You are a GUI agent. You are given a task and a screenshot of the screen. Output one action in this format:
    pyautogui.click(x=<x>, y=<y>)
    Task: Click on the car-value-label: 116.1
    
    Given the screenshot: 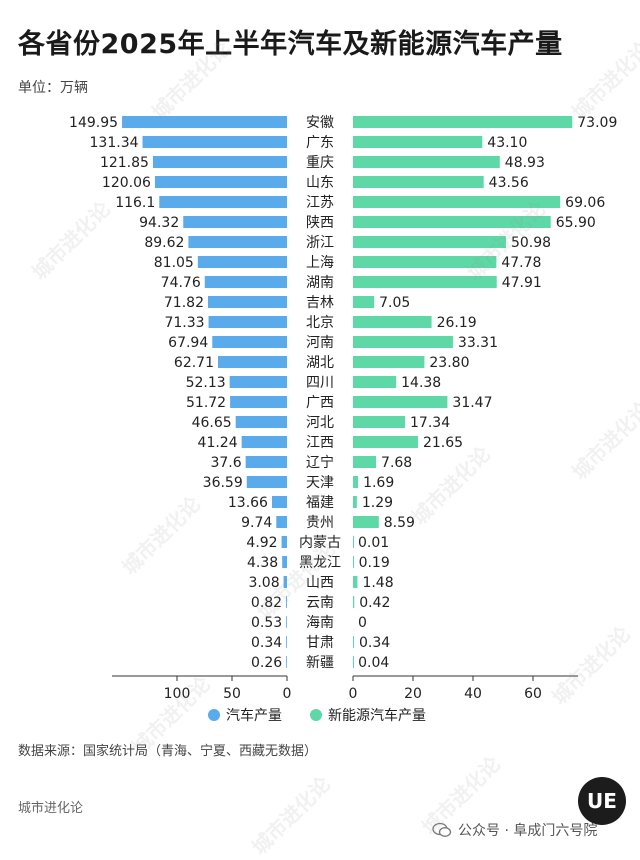 What is the action you would take?
    pyautogui.click(x=135, y=203)
    